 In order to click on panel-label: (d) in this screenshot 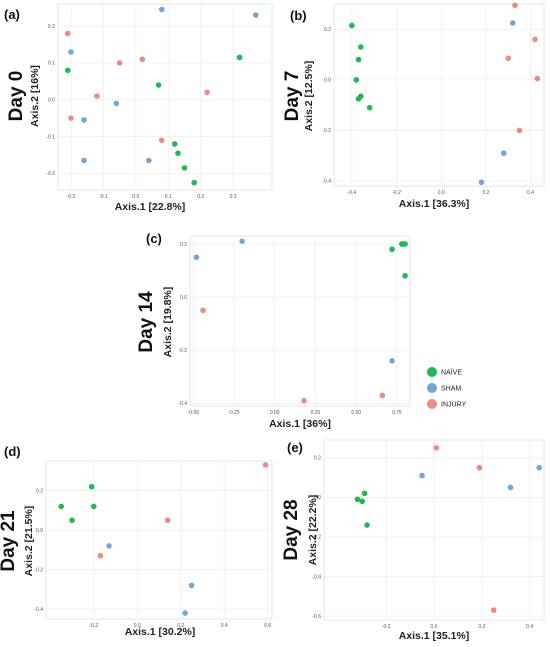, I will do `click(12, 451)`.